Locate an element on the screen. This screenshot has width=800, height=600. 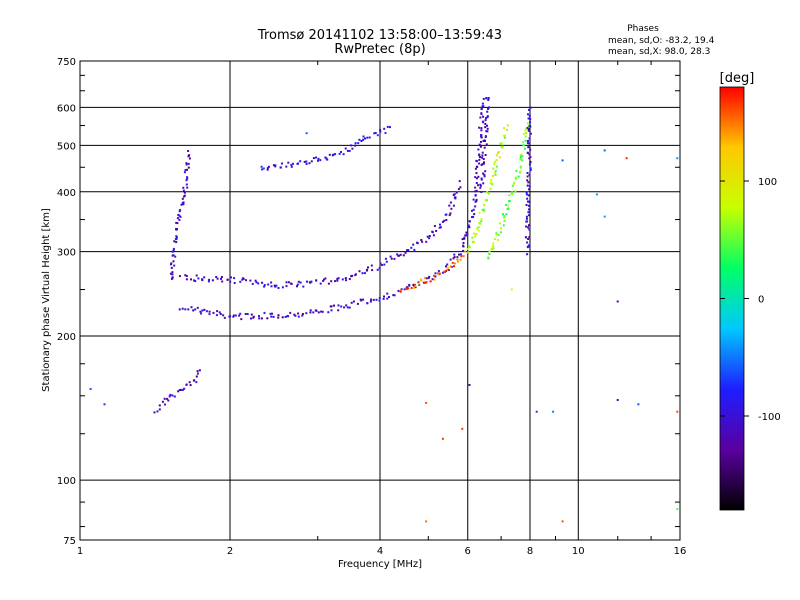
y-tick-label: 200 is located at coordinates (66, 337).